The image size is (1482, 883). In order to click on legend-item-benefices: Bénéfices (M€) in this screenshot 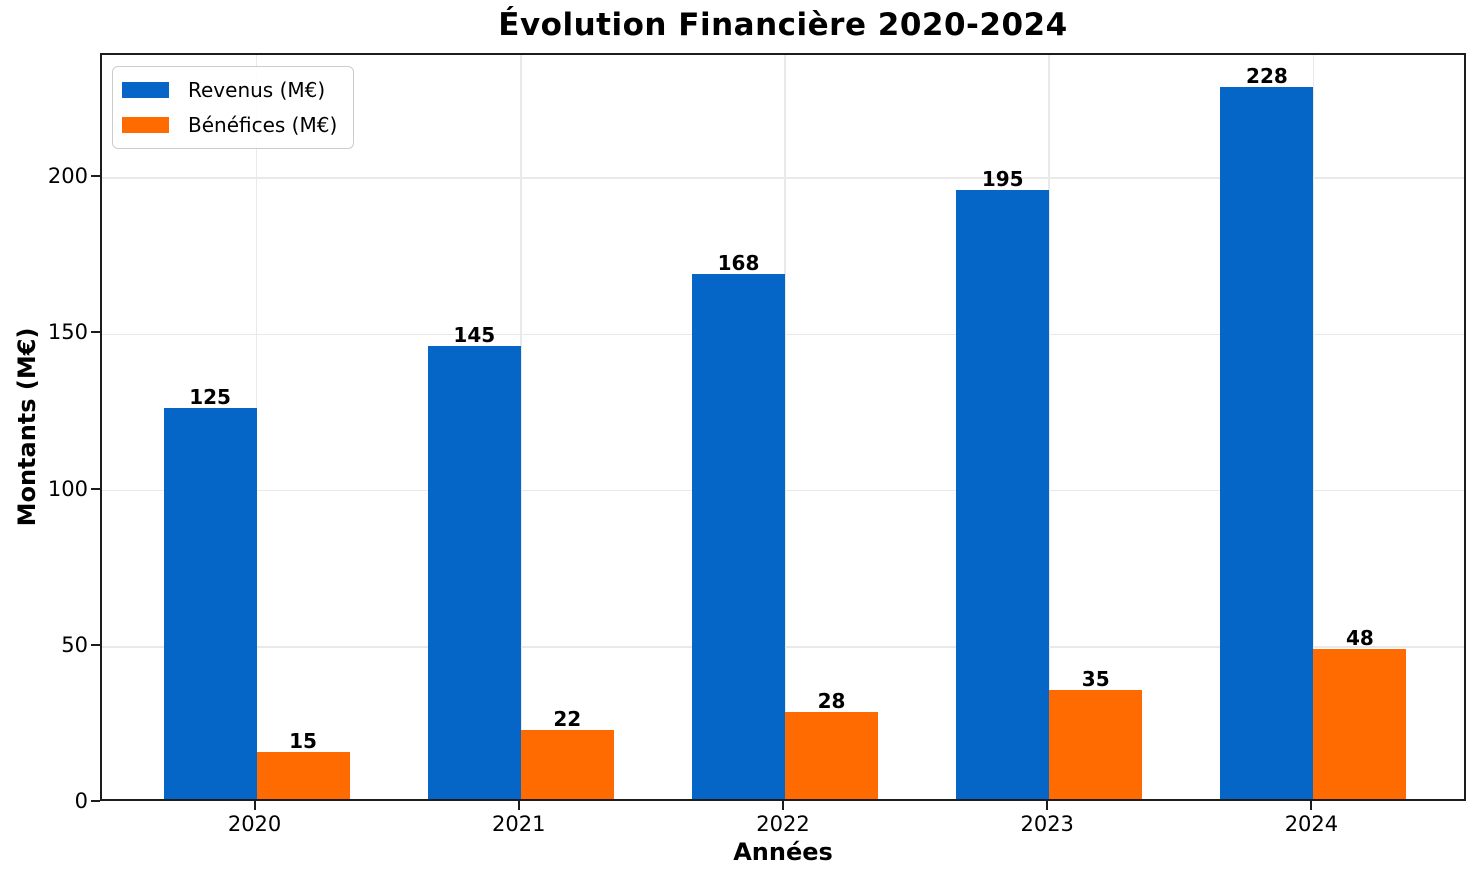, I will do `click(229, 125)`.